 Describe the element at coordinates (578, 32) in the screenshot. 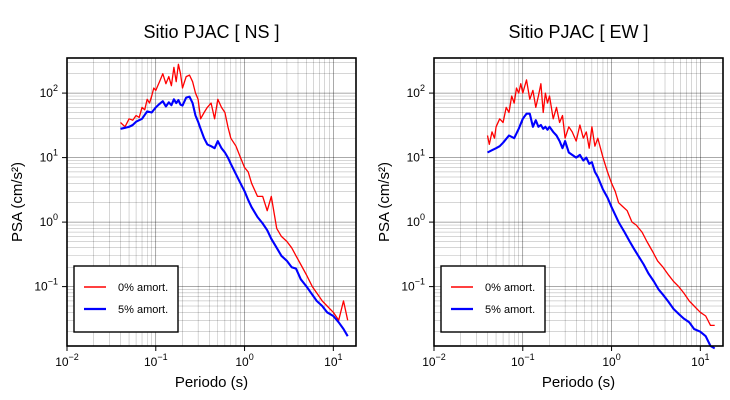

I see `chart-title: Sitio PJAC [ EW ]` at that location.